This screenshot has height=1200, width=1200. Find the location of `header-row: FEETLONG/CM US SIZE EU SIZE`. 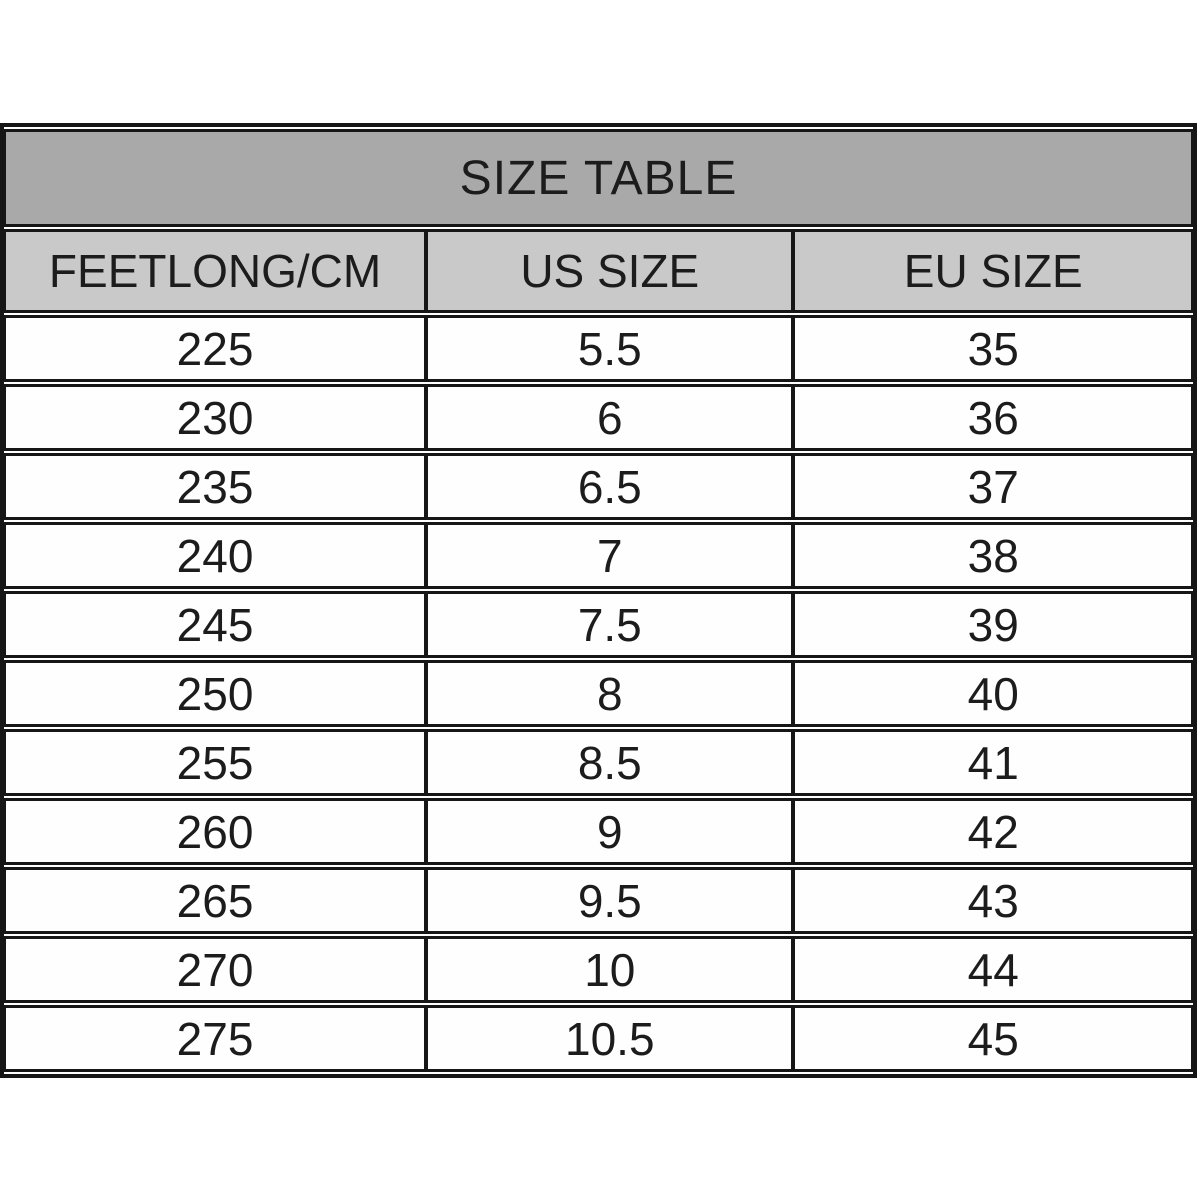

header-row: FEETLONG/CM US SIZE EU SIZE is located at coordinates (598, 271).